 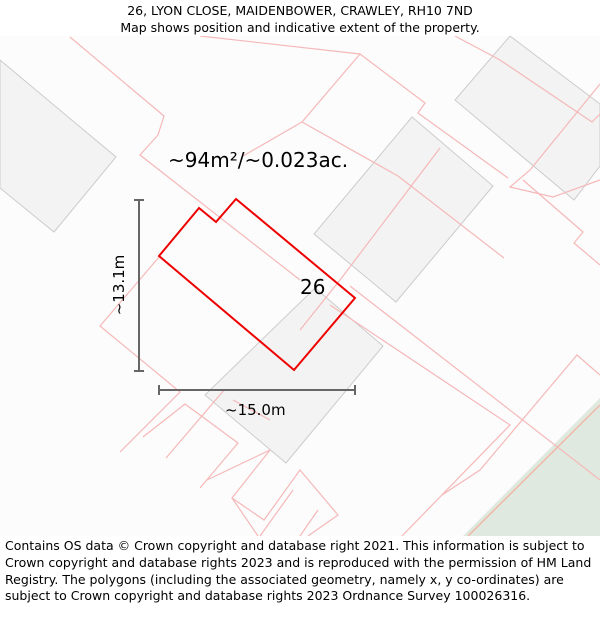 What do you see at coordinates (255, 410) in the screenshot?
I see `width-measure-label: ~15.0m` at bounding box center [255, 410].